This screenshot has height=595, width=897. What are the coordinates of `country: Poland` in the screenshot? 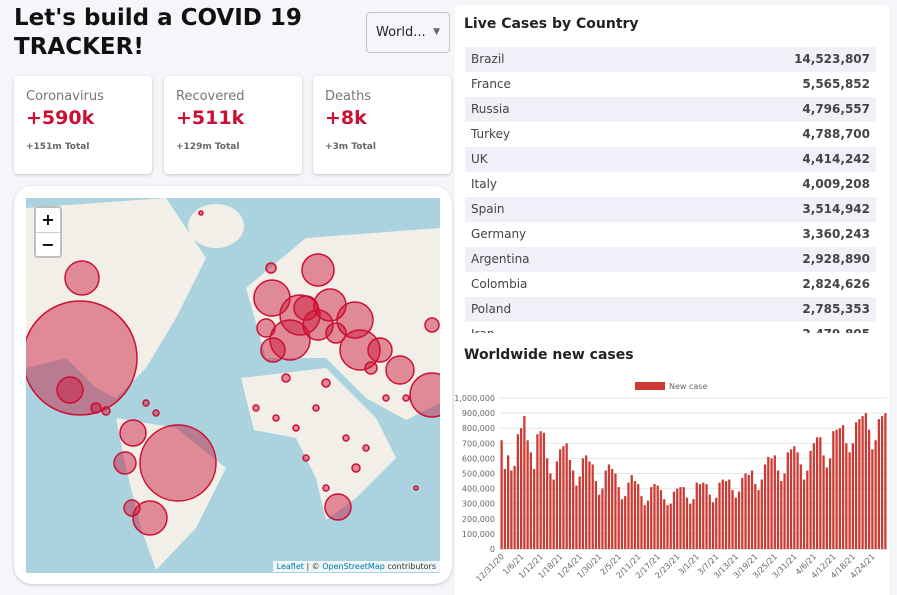 It's located at (491, 309).